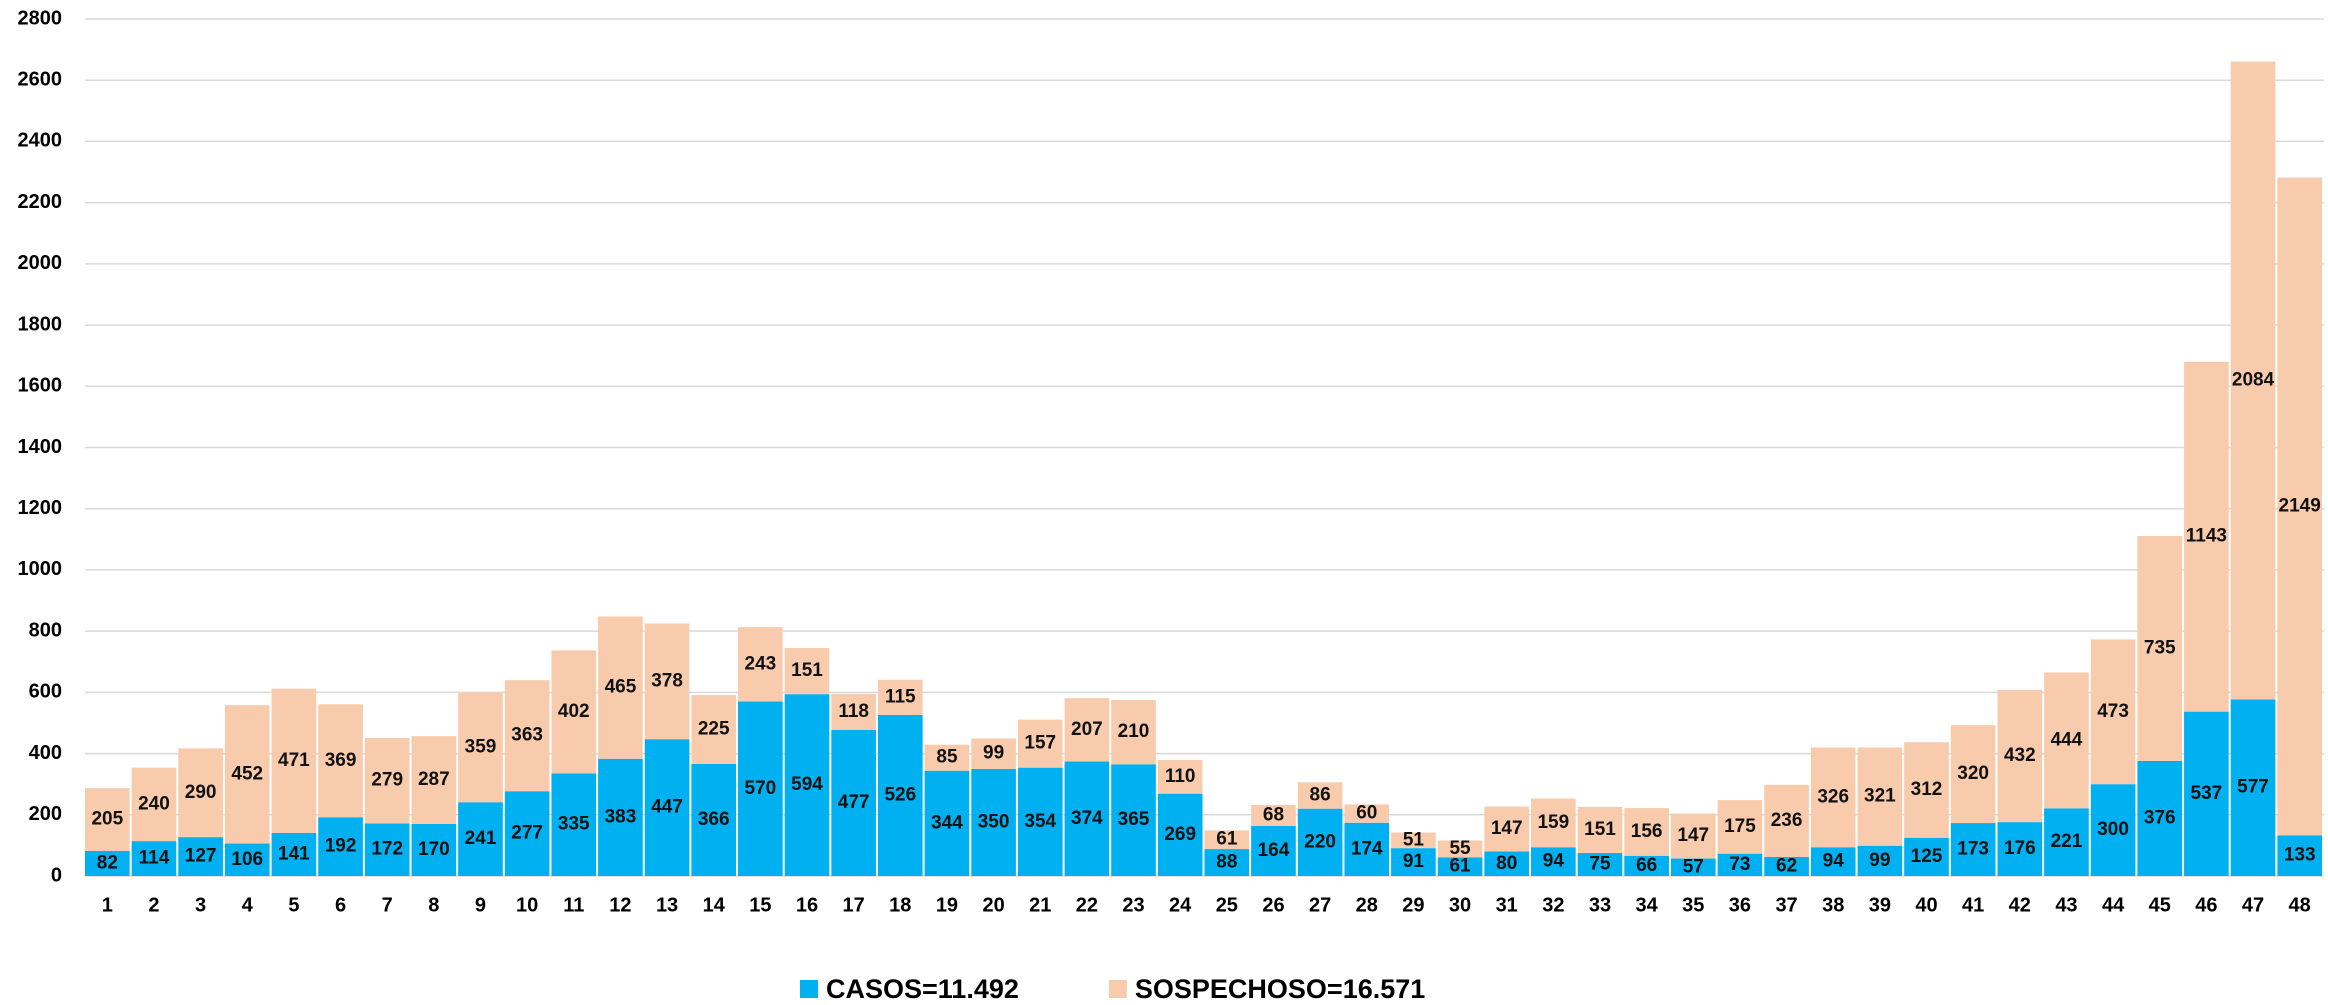  I want to click on data-label: 447, so click(667, 807).